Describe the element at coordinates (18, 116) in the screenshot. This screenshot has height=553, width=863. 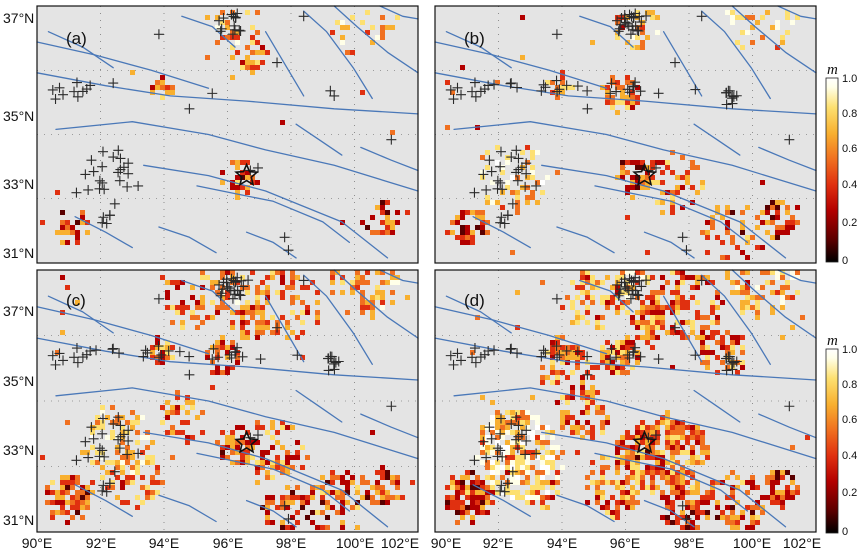
I see `lat-label-35-top: 35°N` at that location.